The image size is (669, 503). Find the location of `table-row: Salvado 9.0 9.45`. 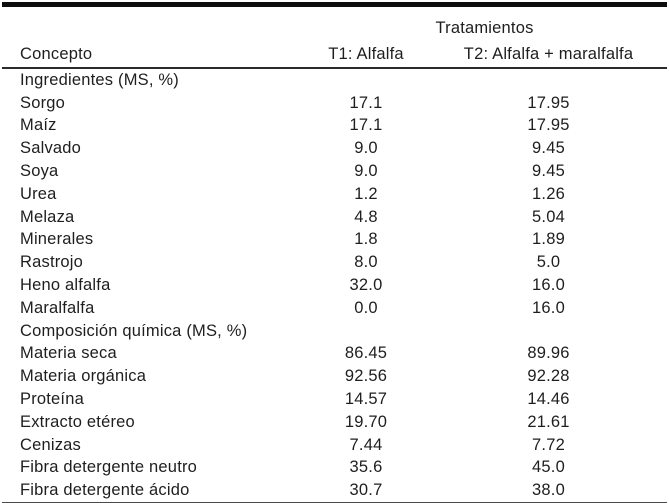

table-row: Salvado 9.0 9.45 is located at coordinates (334, 148).